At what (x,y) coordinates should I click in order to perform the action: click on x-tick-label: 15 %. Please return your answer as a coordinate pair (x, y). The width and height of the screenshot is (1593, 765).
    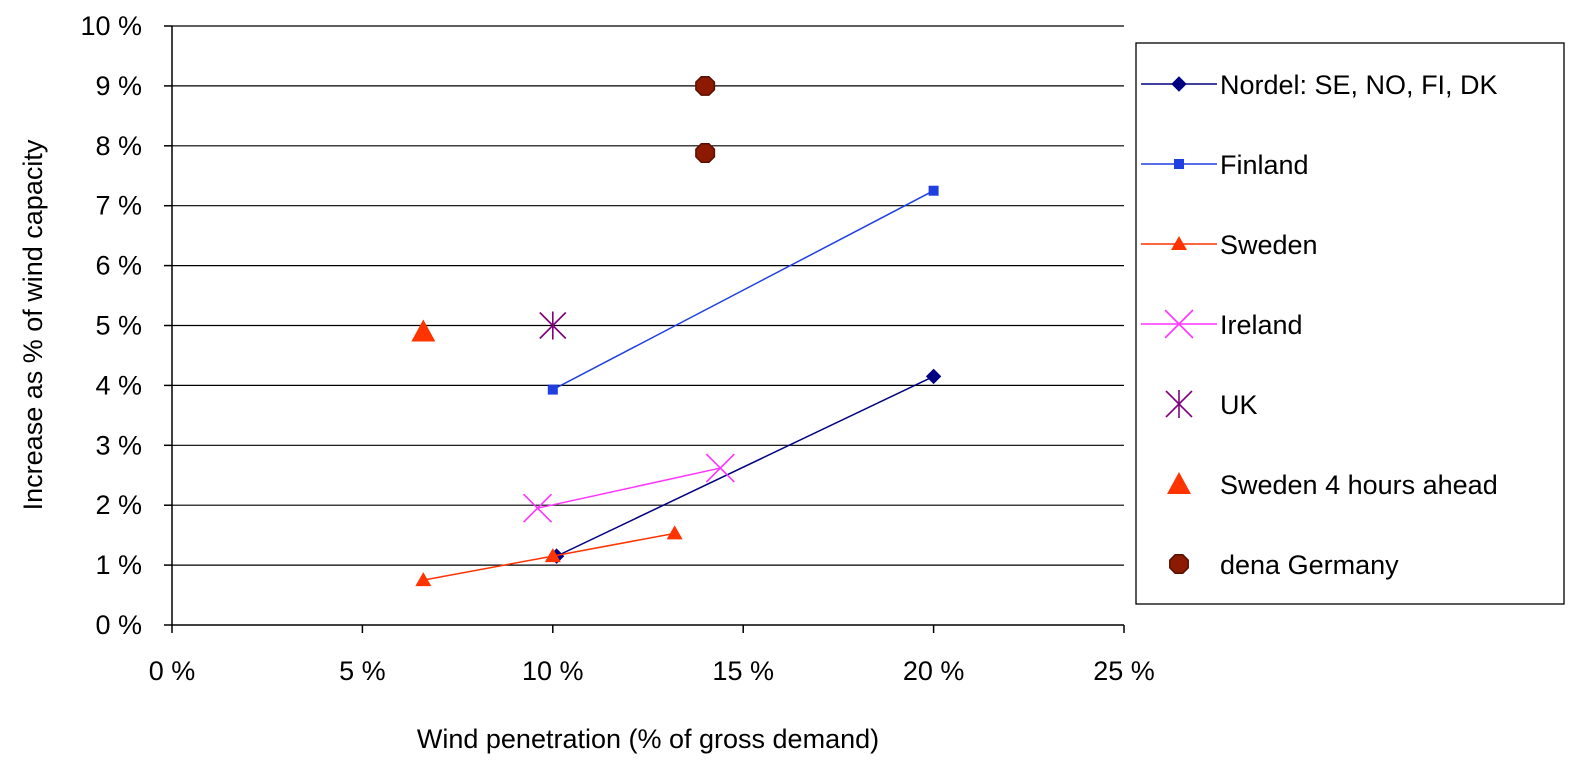
    Looking at the image, I should click on (743, 671).